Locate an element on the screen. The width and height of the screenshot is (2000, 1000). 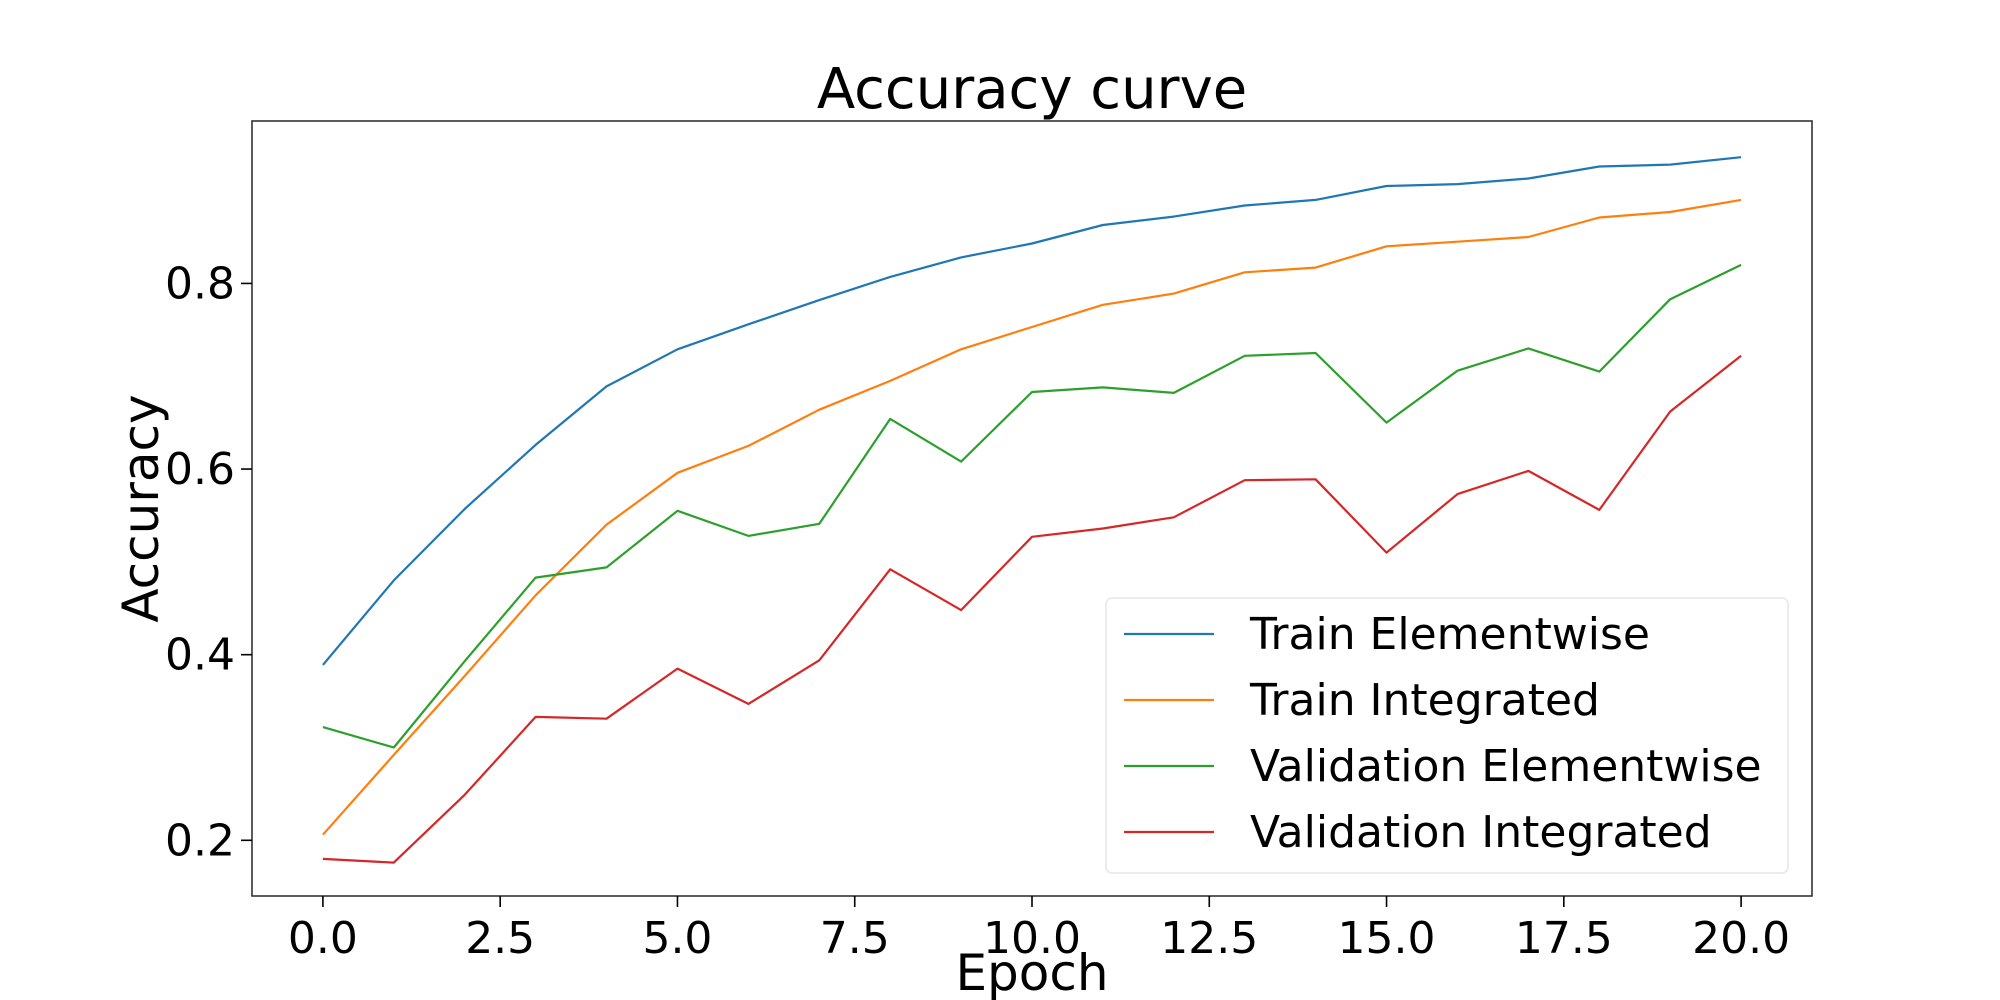
y-tick-label: 0.8 is located at coordinates (200, 283).